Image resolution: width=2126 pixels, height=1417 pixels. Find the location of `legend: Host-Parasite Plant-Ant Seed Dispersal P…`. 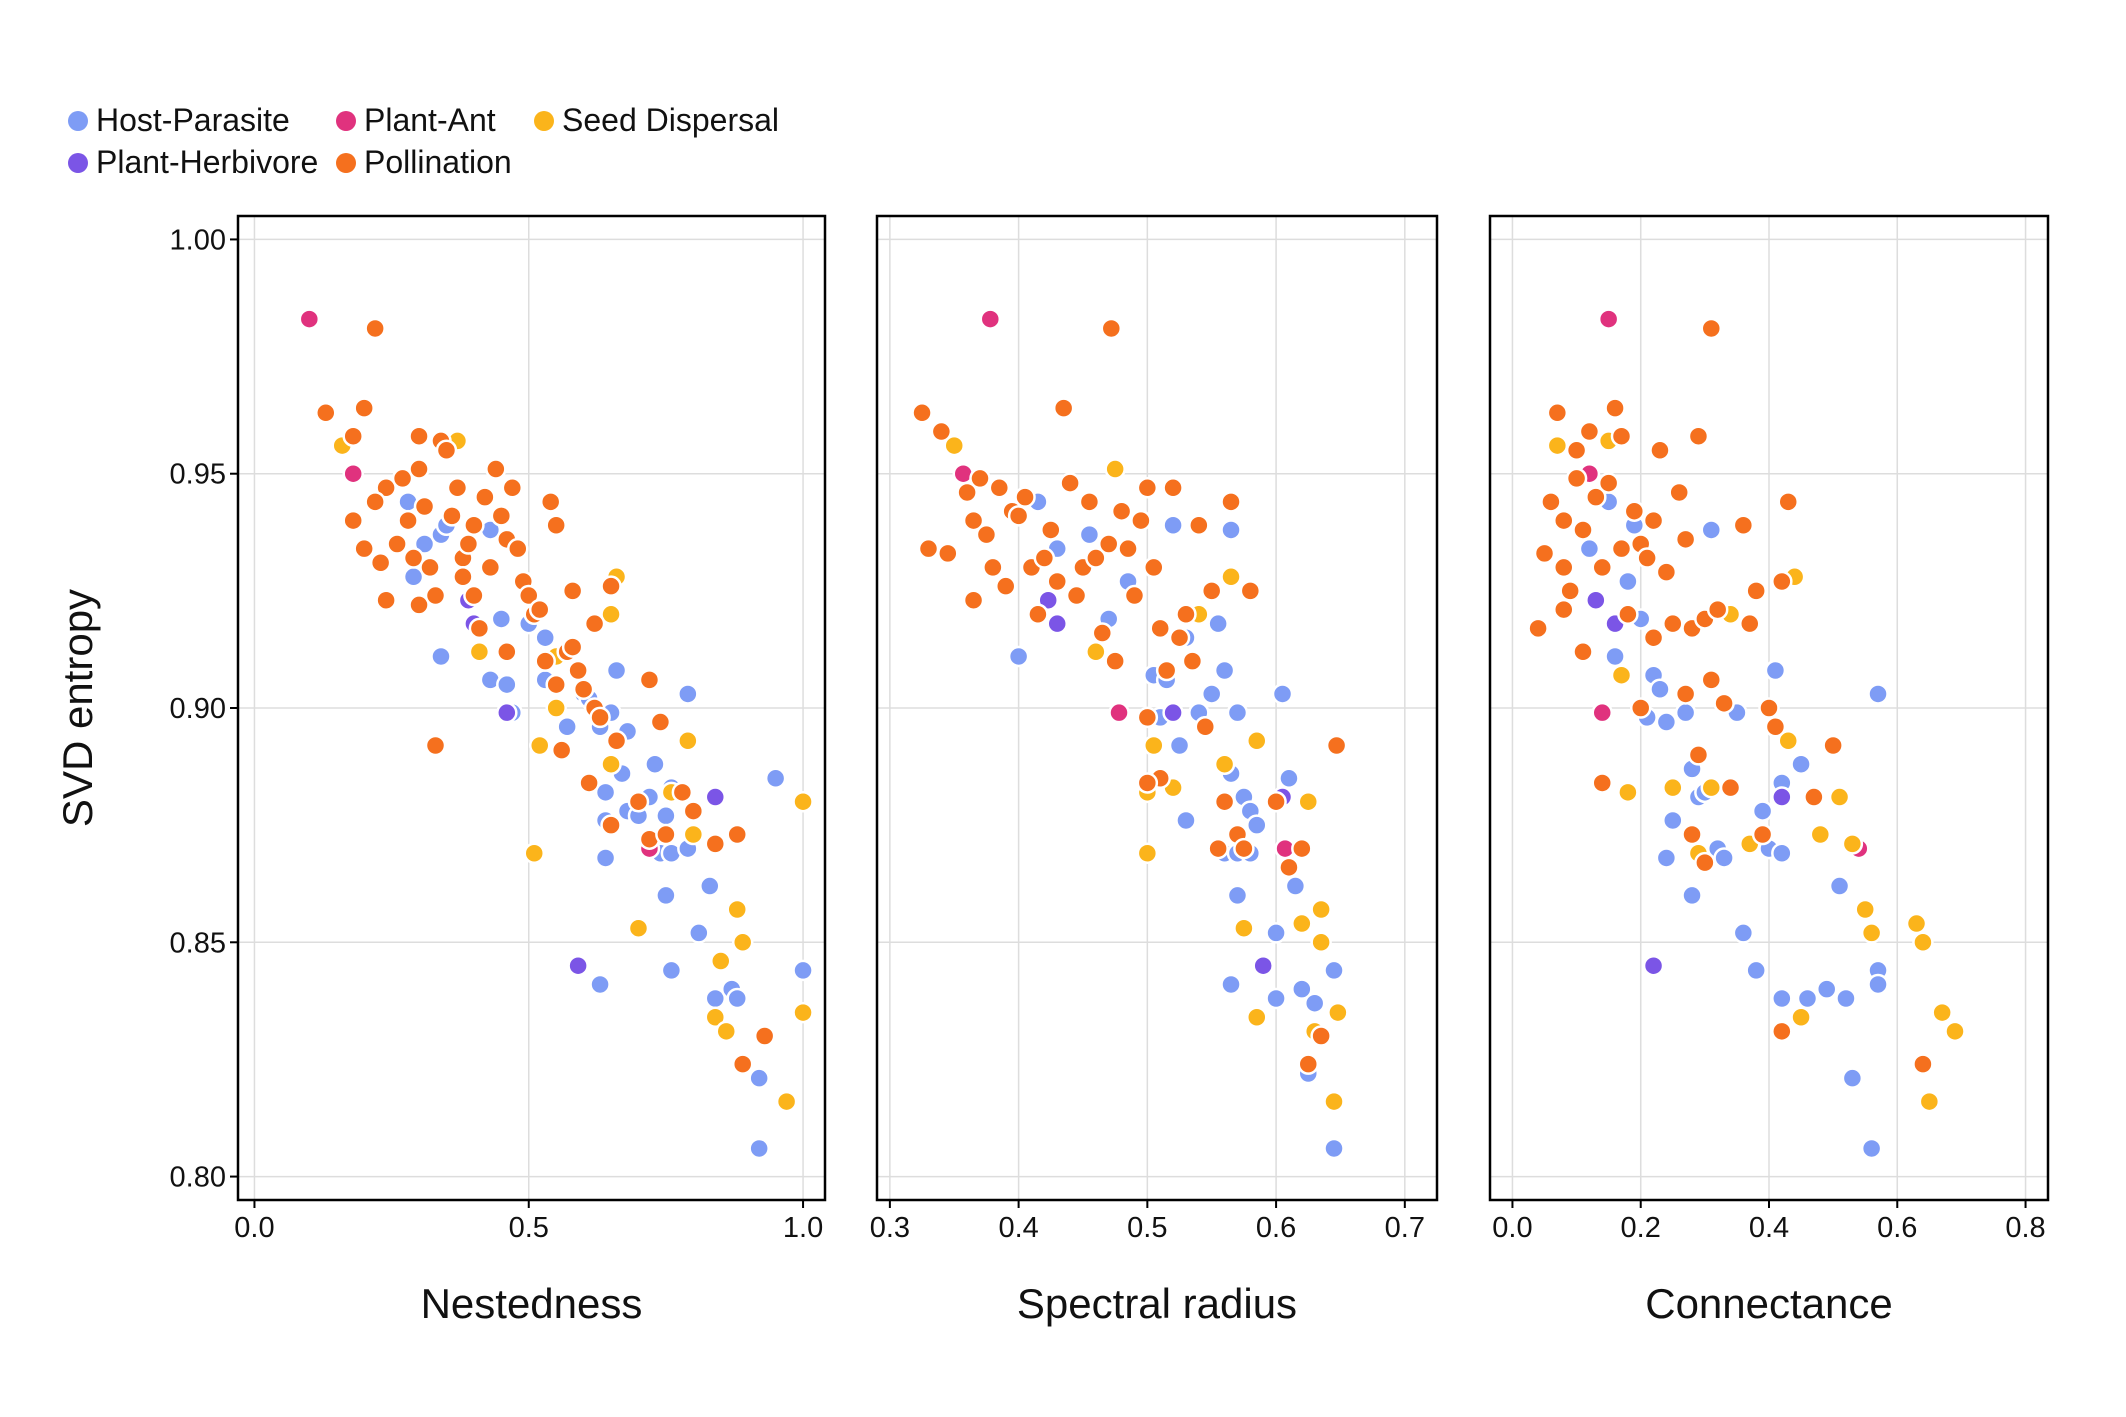

legend: Host-Parasite Plant-Ant Seed Dispersal P… is located at coordinates (448, 147).